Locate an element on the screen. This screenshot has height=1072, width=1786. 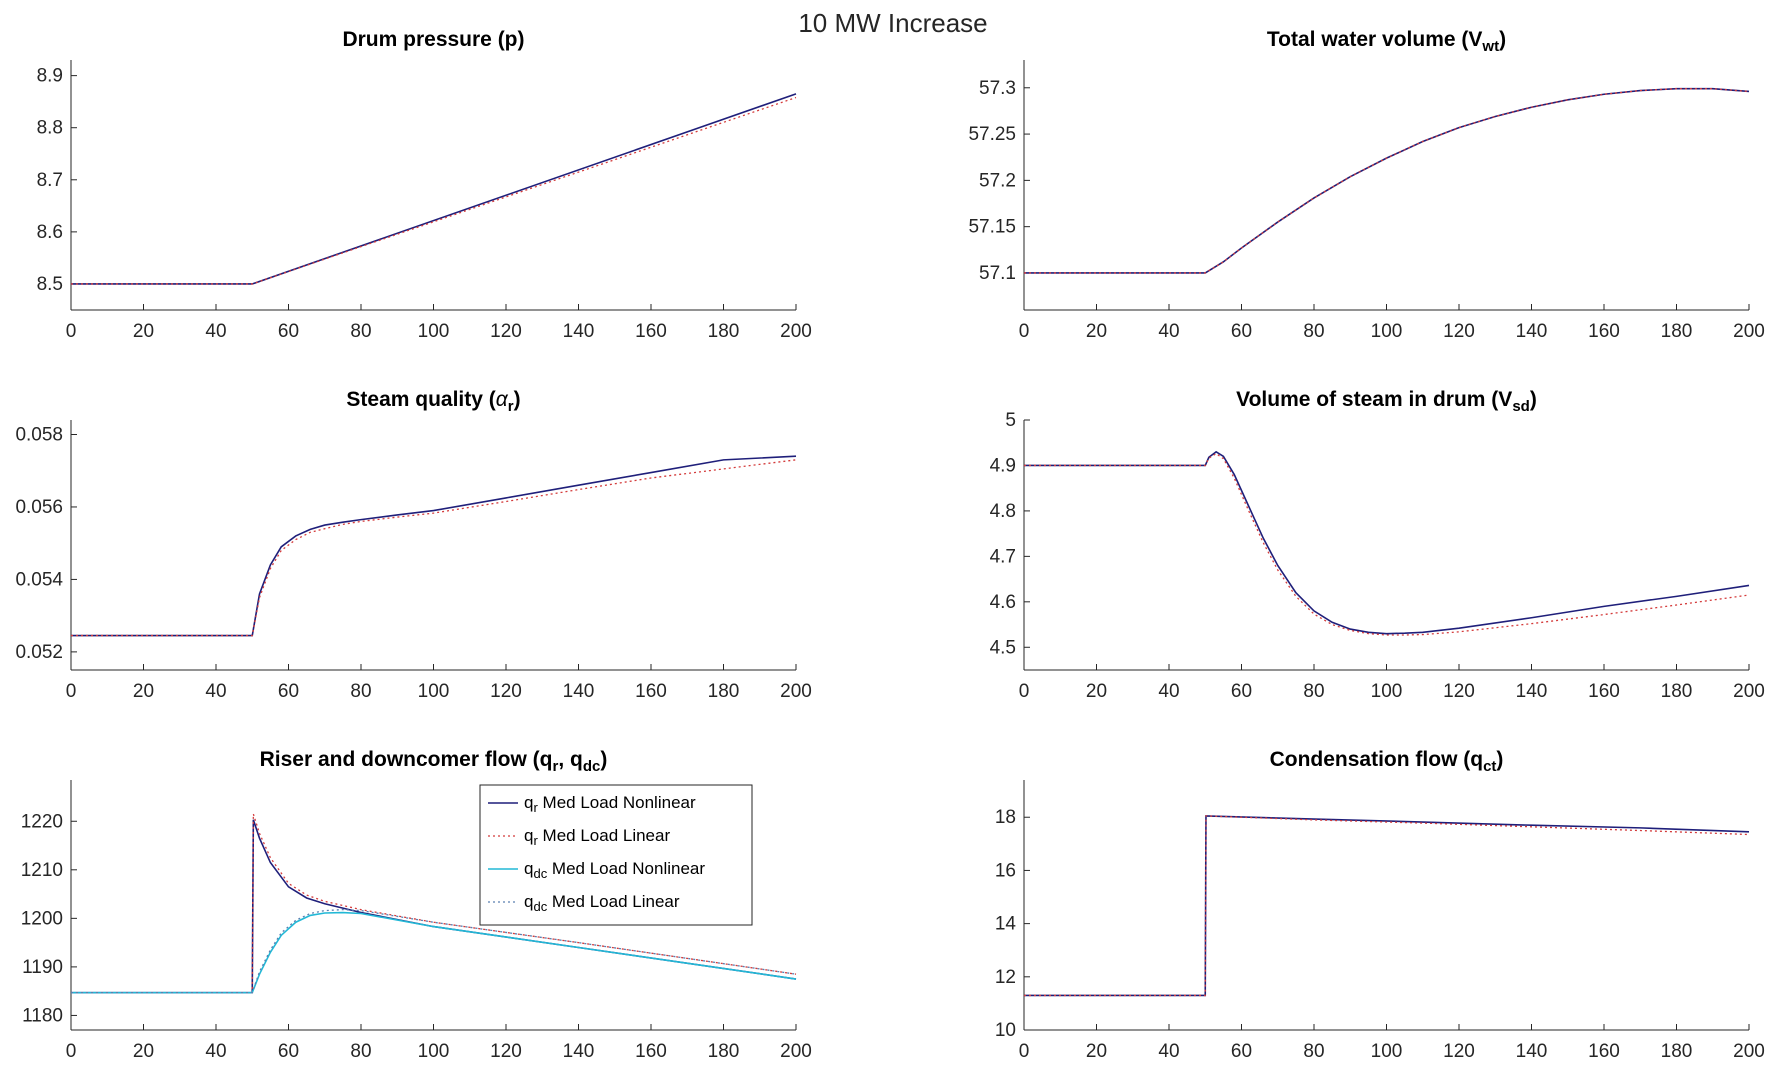
y-tick-label: 0.058 is located at coordinates (39, 434).